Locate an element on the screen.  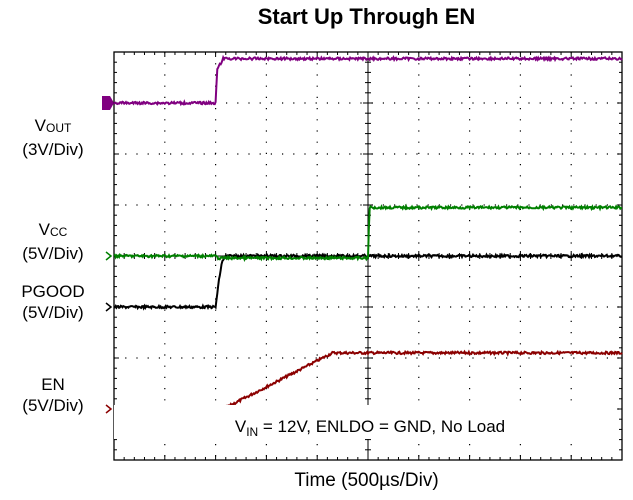
vcc-name: V is located at coordinates (44, 229).